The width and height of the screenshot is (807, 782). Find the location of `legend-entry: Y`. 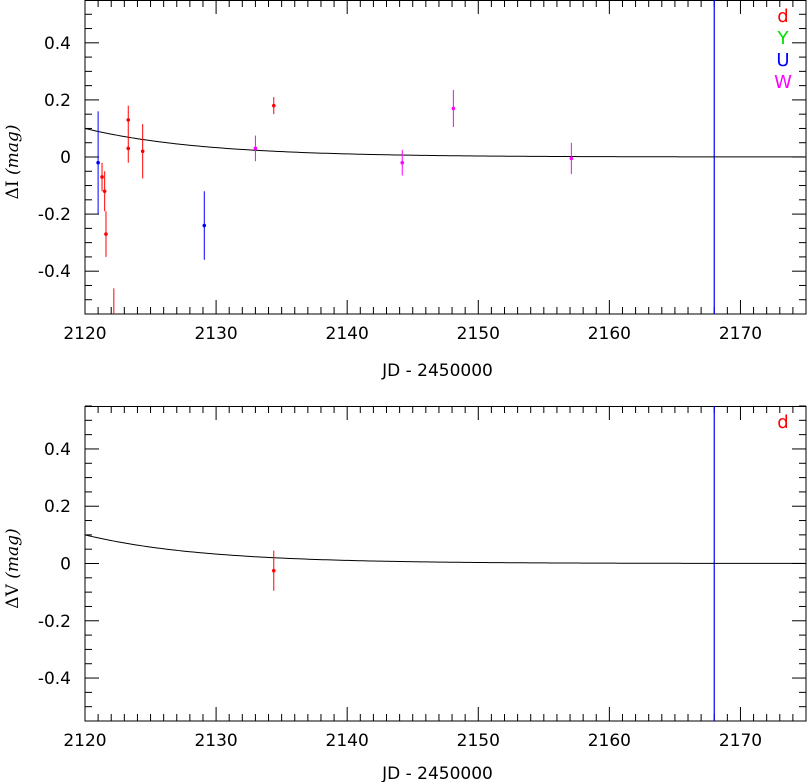

legend-entry: Y is located at coordinates (783, 38).